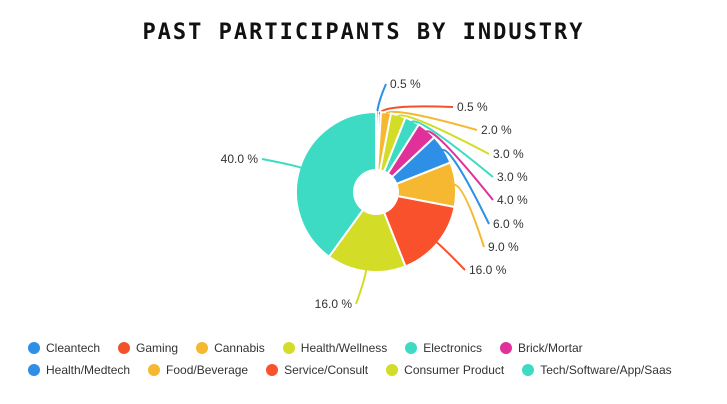  I want to click on legend-item: Health/Medtech, so click(79, 370).